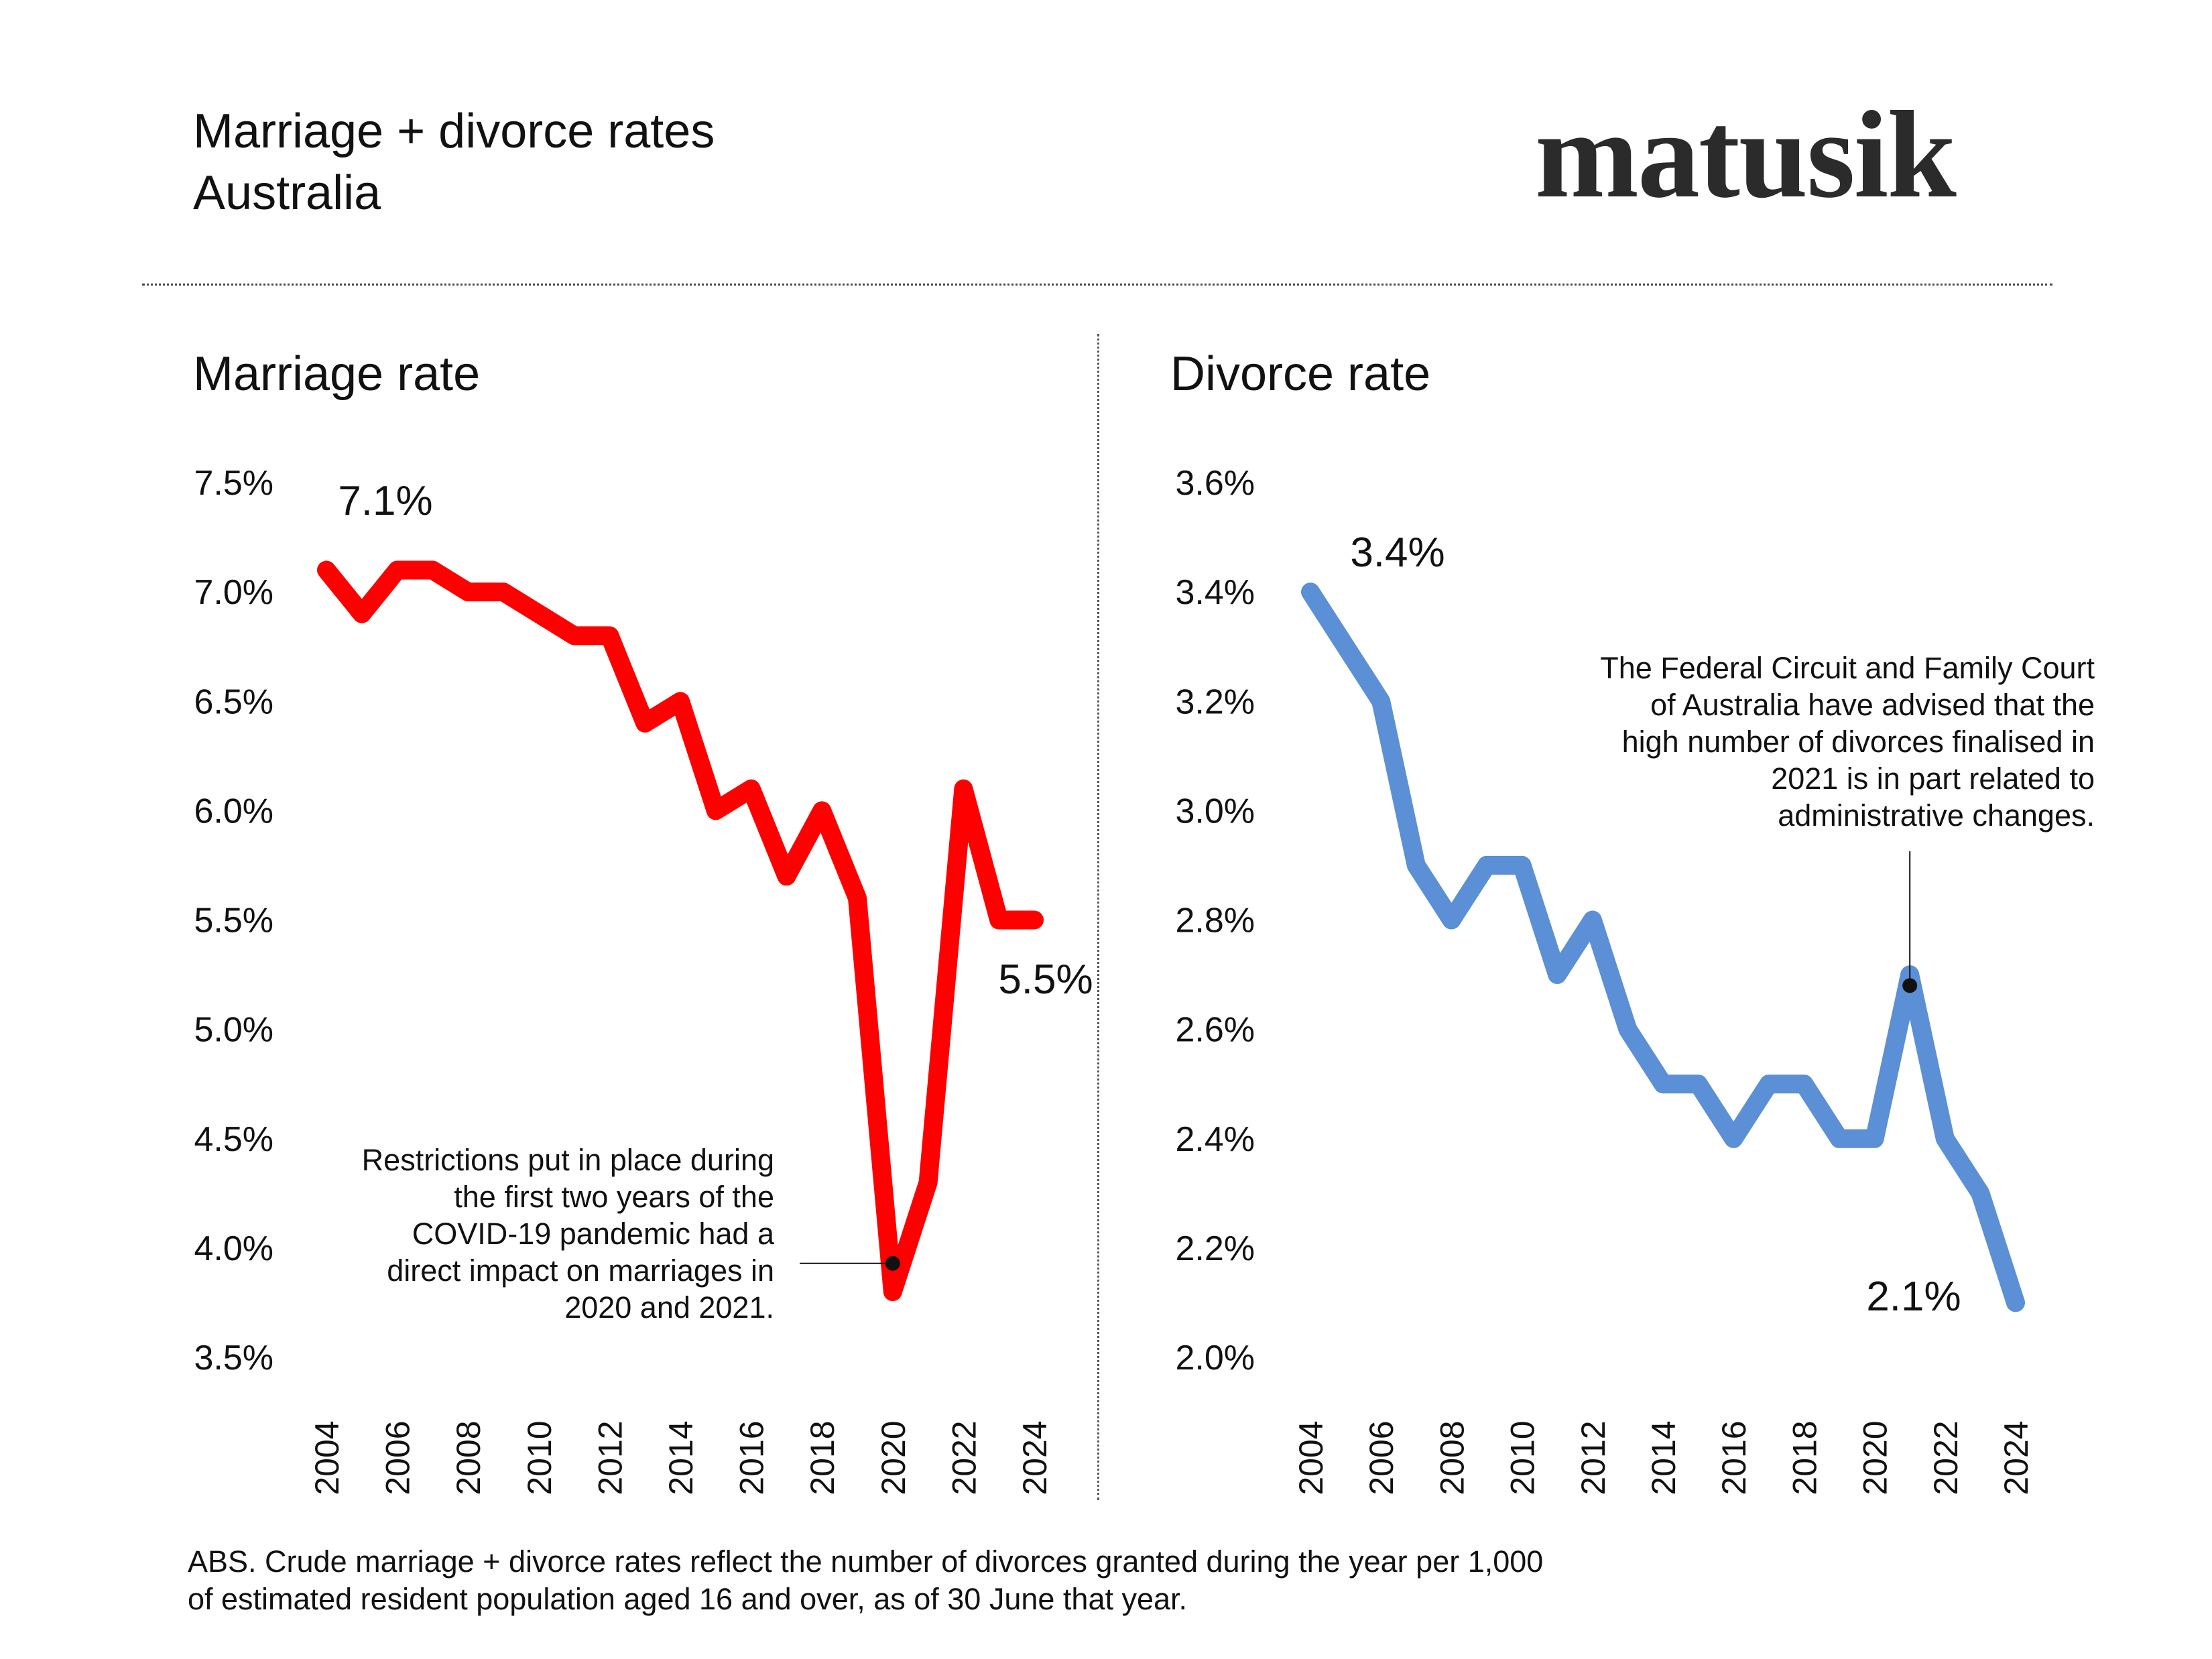 This screenshot has width=2212, height=1659. I want to click on page-subtitle: Australia, so click(287, 193).